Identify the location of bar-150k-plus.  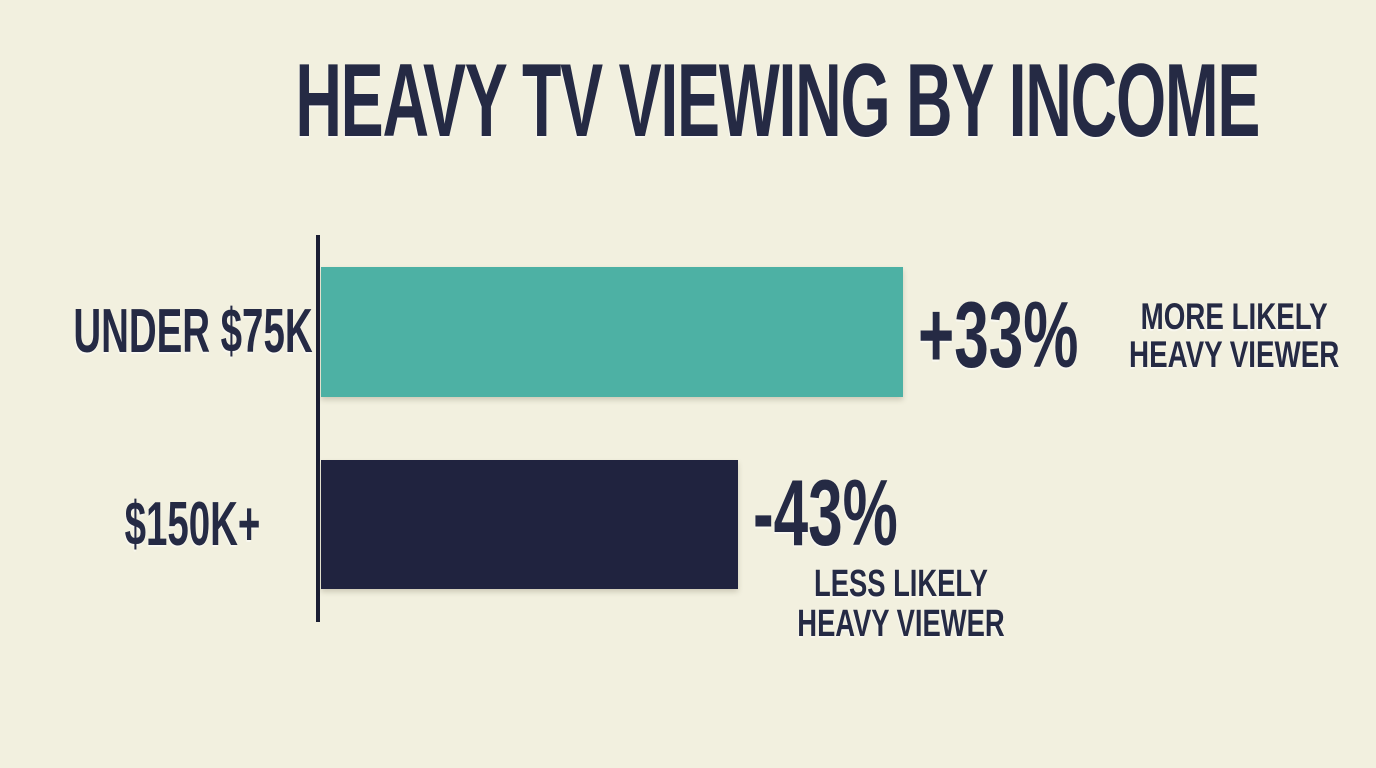
(529, 524).